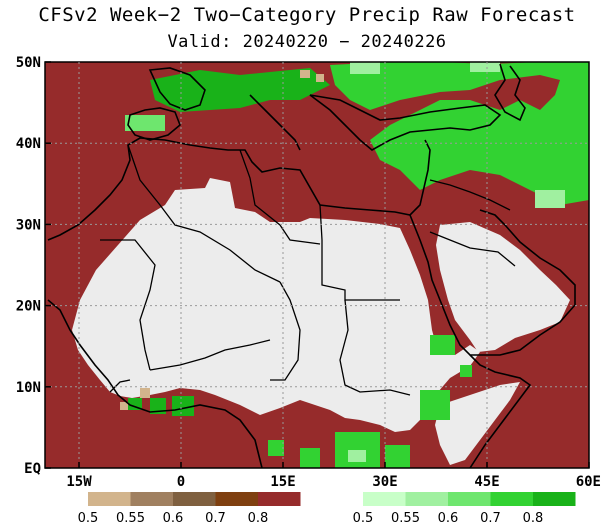 The height and width of the screenshot is (532, 614). I want to click on colorbar-below-normal: 0.5 0.55 0.6 0.7 0.8, so click(189, 509).